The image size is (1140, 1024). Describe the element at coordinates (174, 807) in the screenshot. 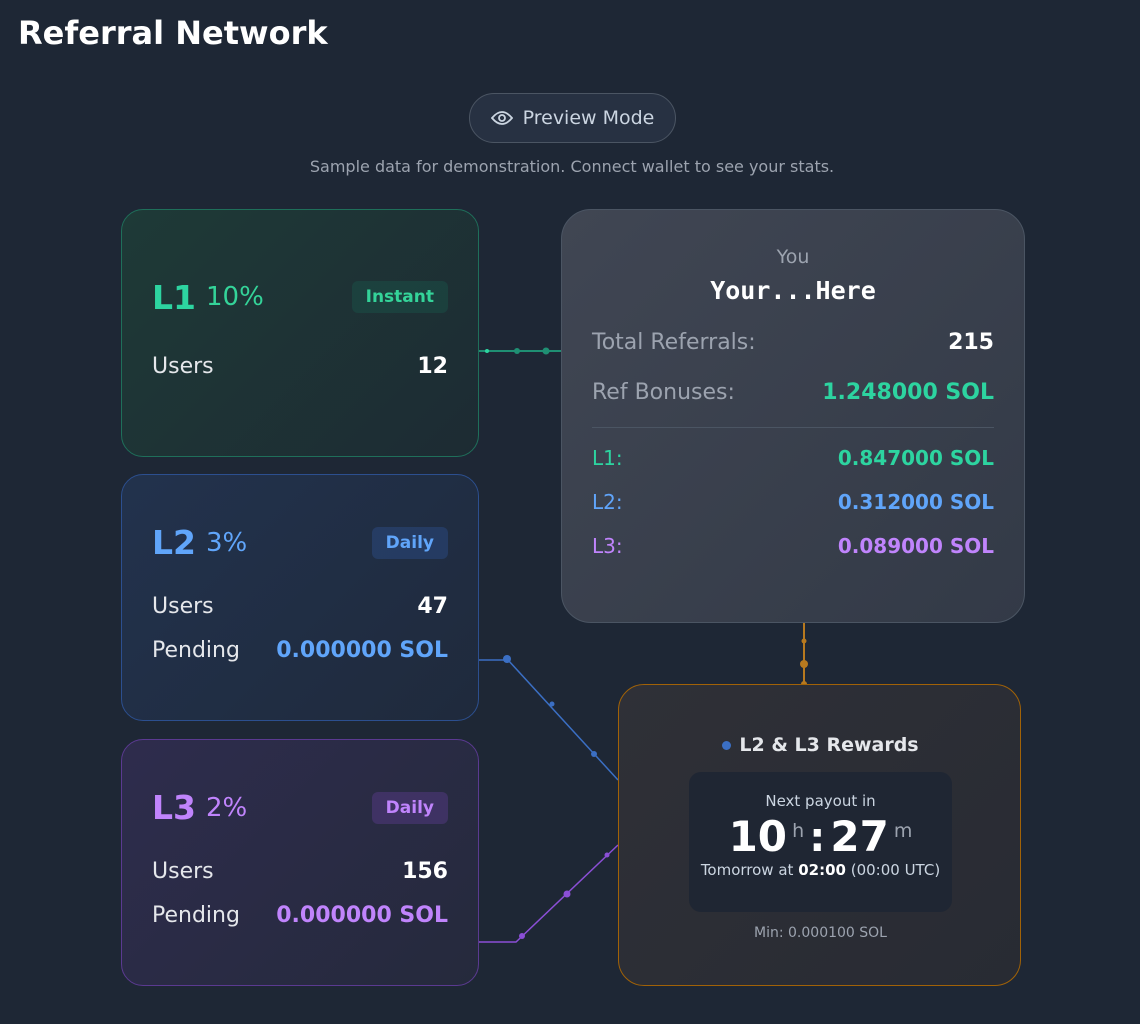

I see `level-name: L3` at that location.